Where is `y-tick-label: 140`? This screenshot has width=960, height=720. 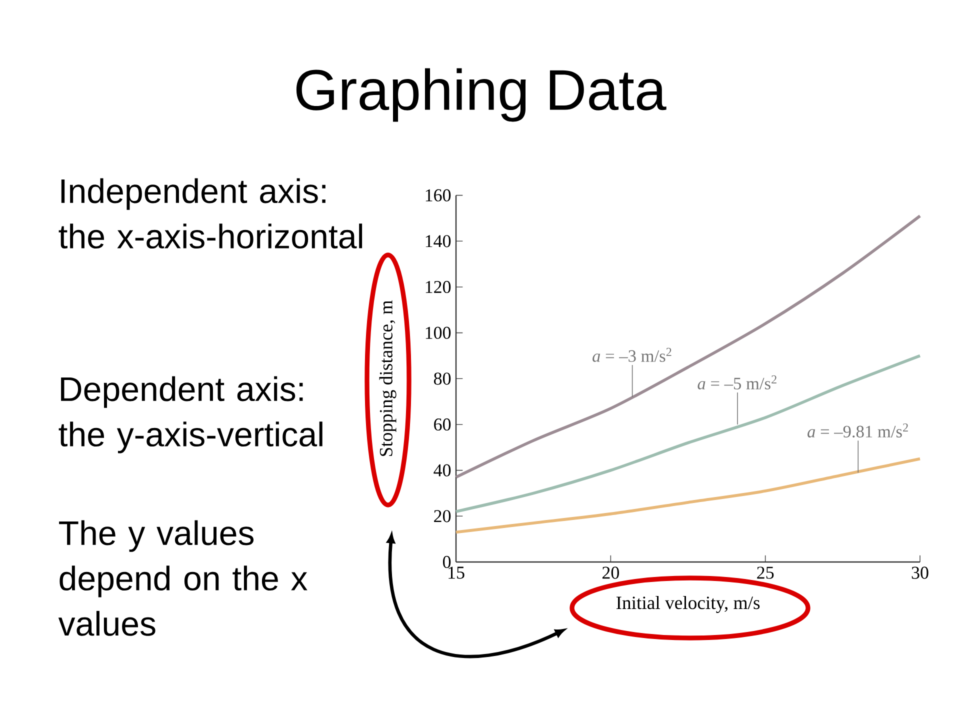
y-tick-label: 140 is located at coordinates (438, 241).